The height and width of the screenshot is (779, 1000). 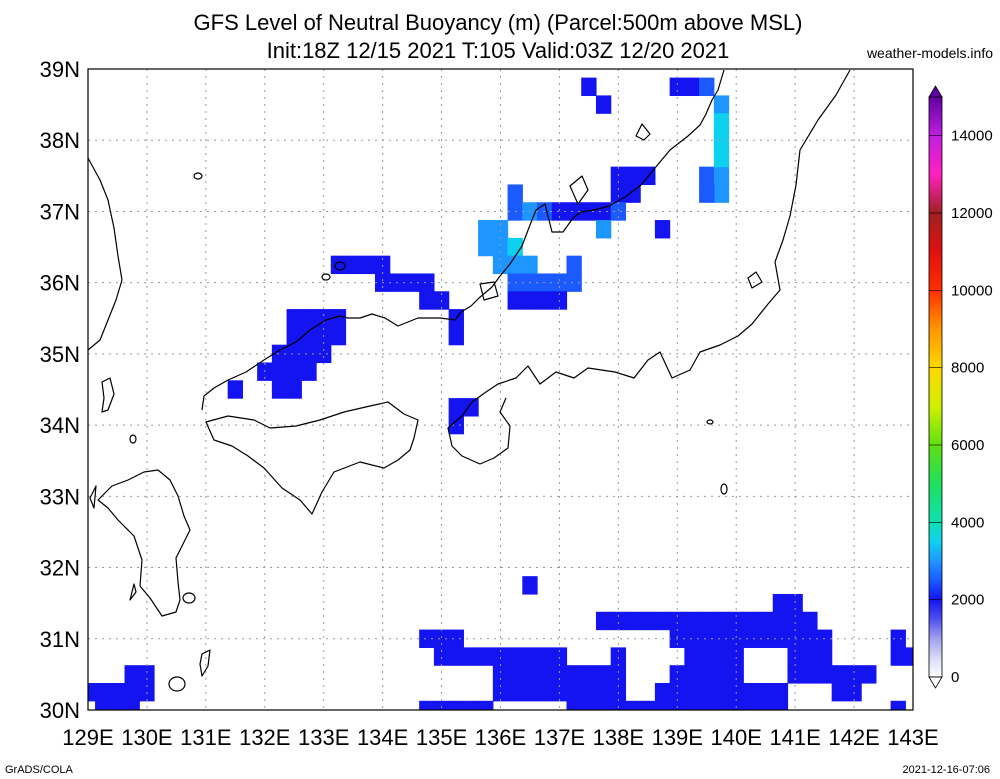 I want to click on x-tick-label: 132E, so click(x=264, y=737).